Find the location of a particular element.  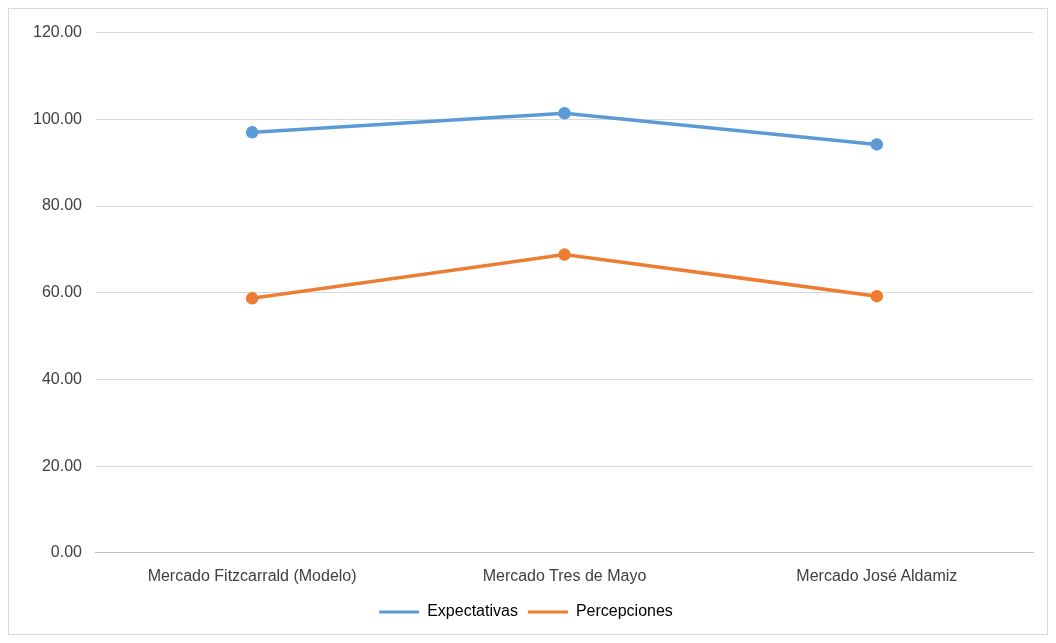

y-tick-label: 20.00 is located at coordinates (62, 465).